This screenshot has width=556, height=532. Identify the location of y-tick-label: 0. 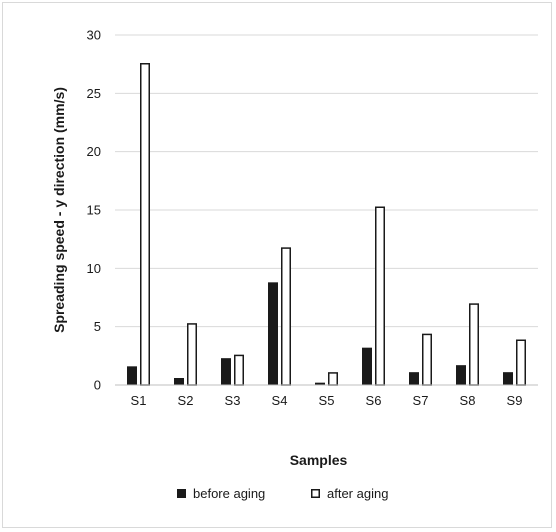
(97, 385).